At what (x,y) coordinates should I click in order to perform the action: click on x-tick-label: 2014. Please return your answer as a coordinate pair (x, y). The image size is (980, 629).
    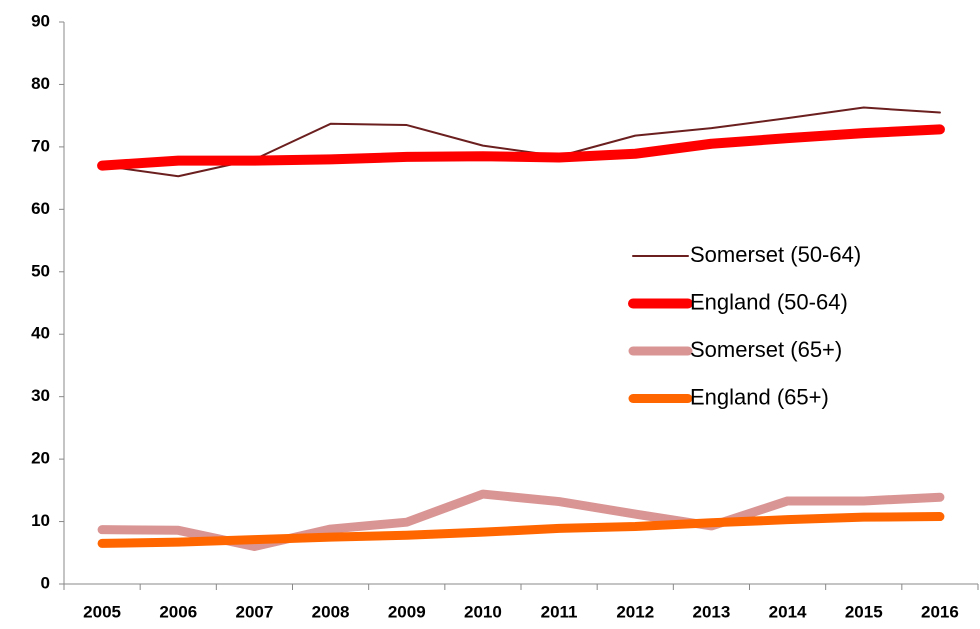
    Looking at the image, I should click on (788, 611).